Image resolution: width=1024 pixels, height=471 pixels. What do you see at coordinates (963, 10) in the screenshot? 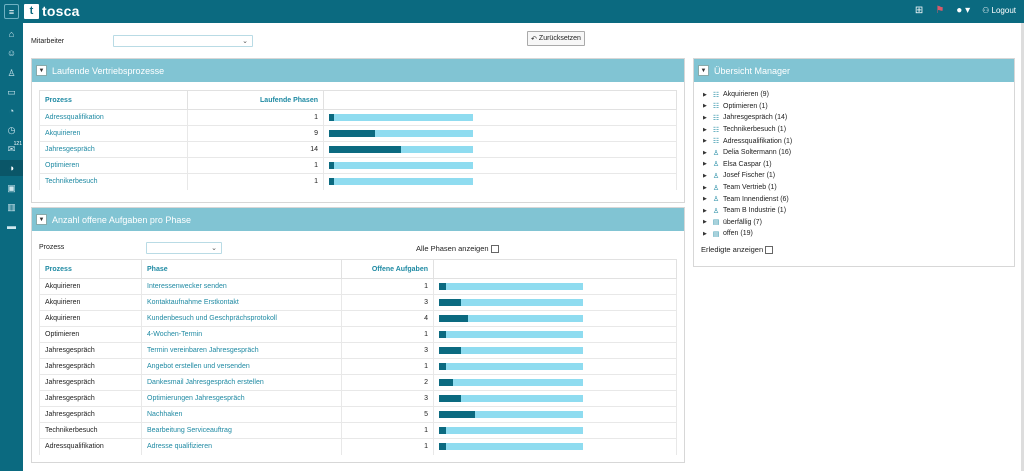
I see `help-dropdown-icon: ● ▾` at bounding box center [963, 10].